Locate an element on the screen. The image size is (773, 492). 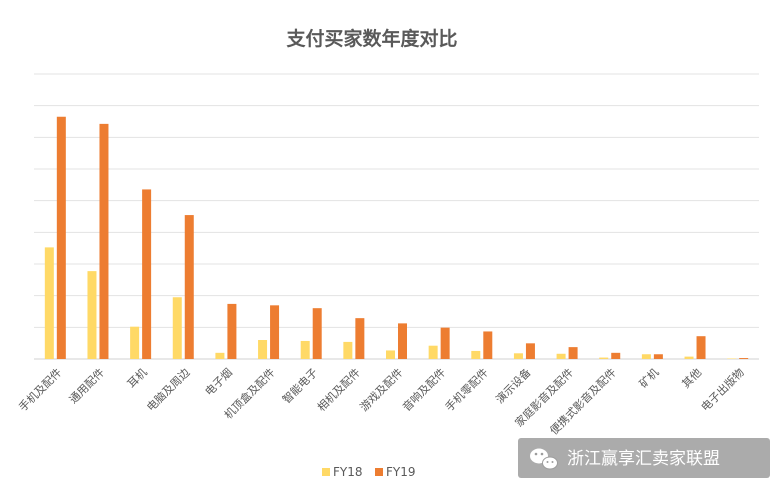
watermark: 浙江赢享汇卖家联盟 is located at coordinates (644, 458).